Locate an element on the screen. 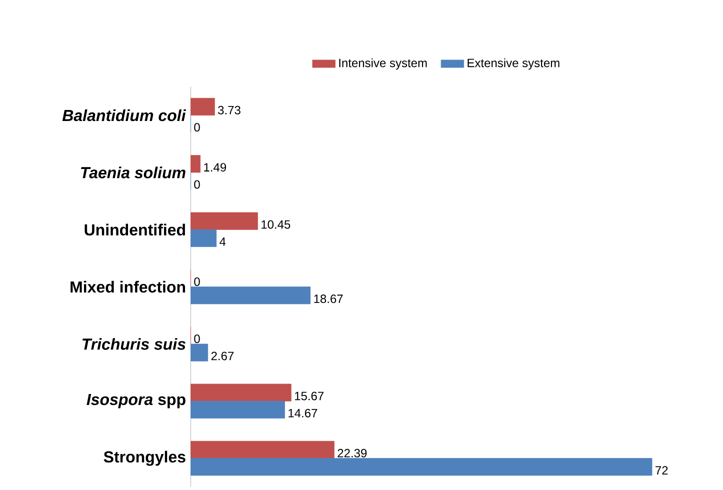  y-tick-label: Strongyles is located at coordinates (145, 458).